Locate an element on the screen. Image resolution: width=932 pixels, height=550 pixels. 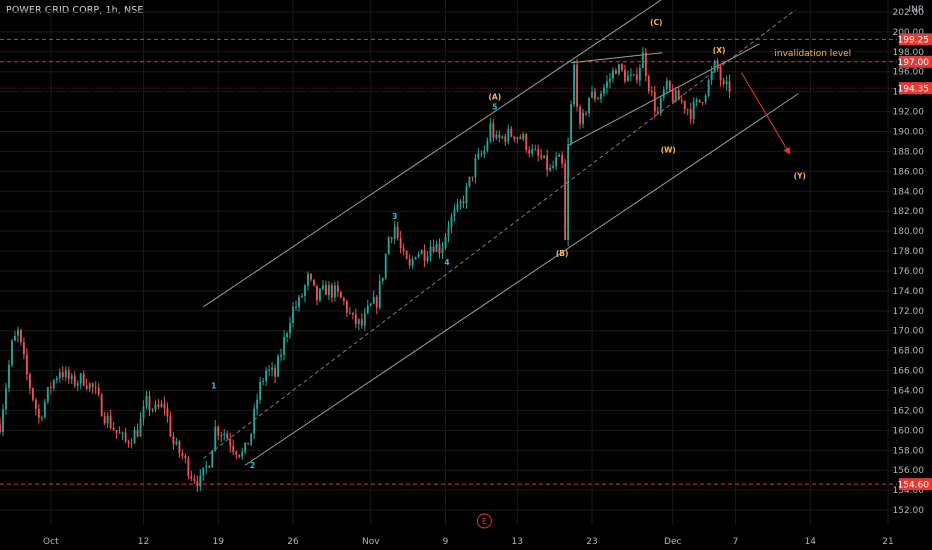
y-tick-label: 172.00 is located at coordinates (909, 312).